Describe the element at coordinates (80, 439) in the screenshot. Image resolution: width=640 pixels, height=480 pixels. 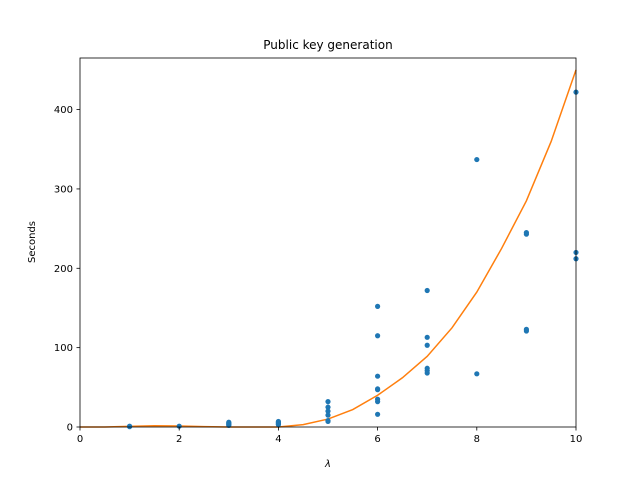
I see `x-tick-label: 0` at that location.